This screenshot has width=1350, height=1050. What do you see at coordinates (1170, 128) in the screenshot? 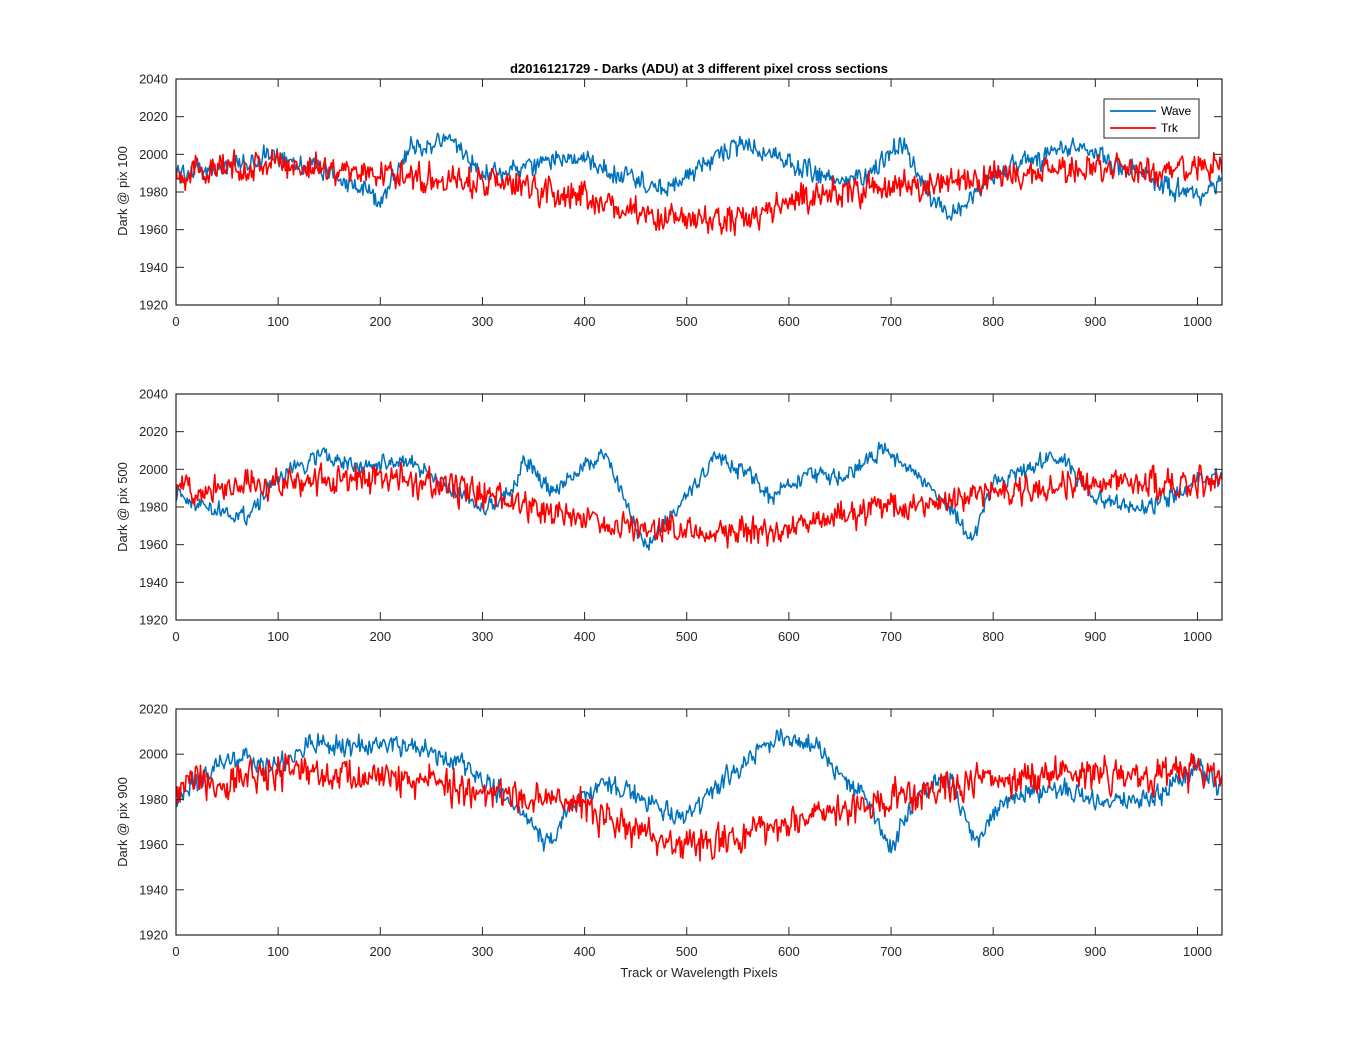
I see `legend-label-trk: Trk` at bounding box center [1170, 128].